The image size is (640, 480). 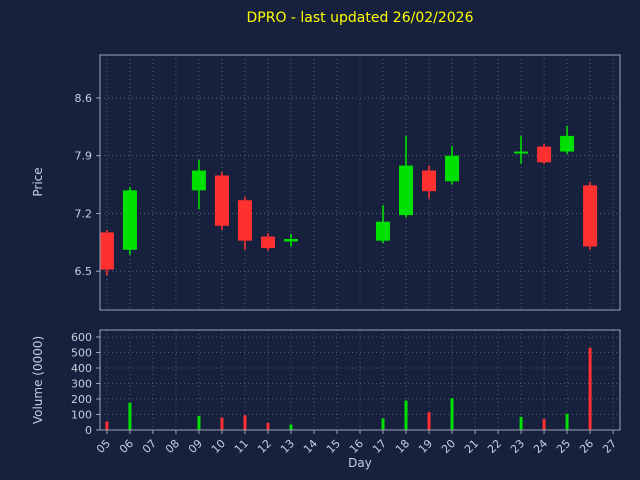 I want to click on volume-tick-label: 600, so click(x=81, y=337).